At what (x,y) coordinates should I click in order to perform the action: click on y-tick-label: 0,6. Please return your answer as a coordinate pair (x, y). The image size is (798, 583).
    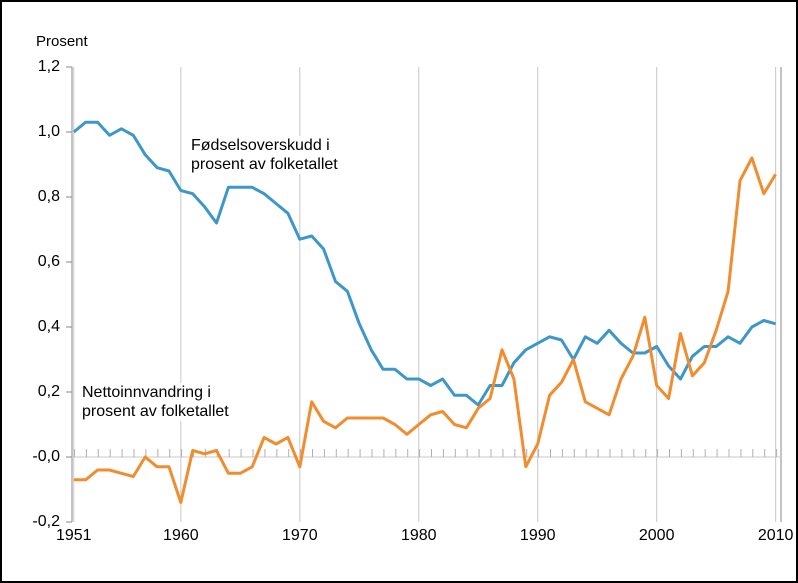
    Looking at the image, I should click on (49, 261).